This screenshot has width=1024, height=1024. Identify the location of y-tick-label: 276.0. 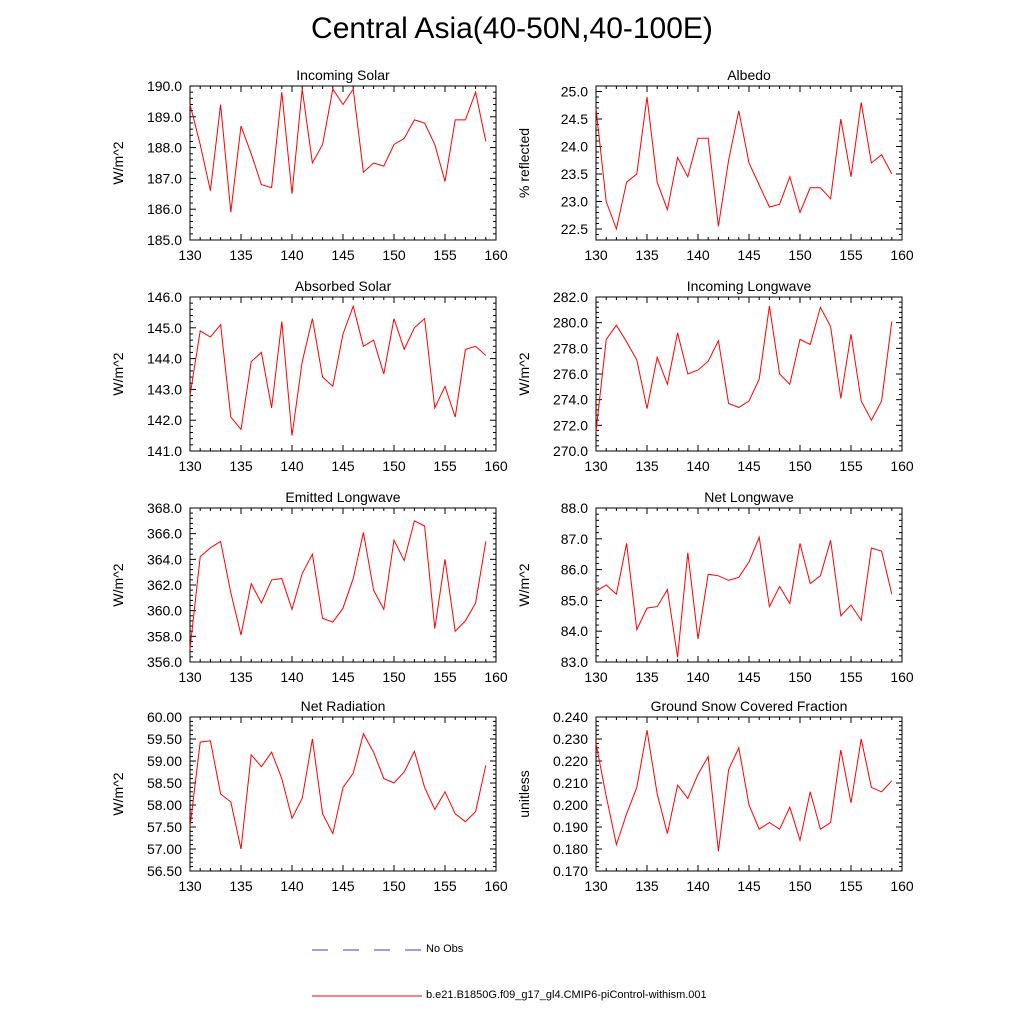
(570, 374).